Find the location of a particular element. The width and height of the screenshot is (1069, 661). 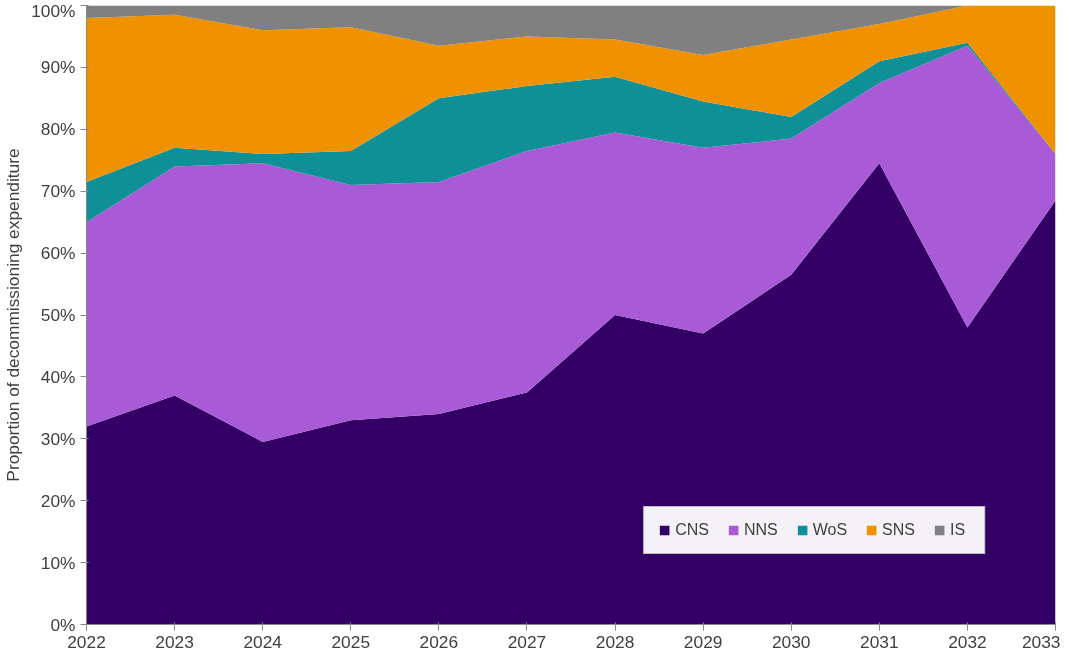

x-tick-label: 2026 is located at coordinates (439, 641).